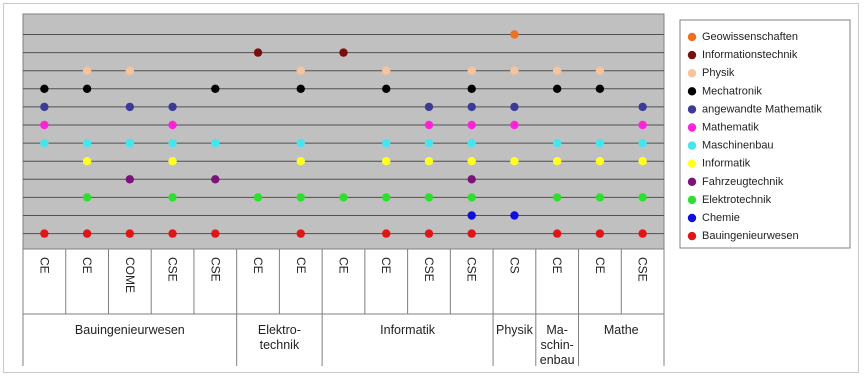 The height and width of the screenshot is (377, 864). Describe the element at coordinates (762, 109) in the screenshot. I see `legend-label: angewandte Mathematik` at that location.